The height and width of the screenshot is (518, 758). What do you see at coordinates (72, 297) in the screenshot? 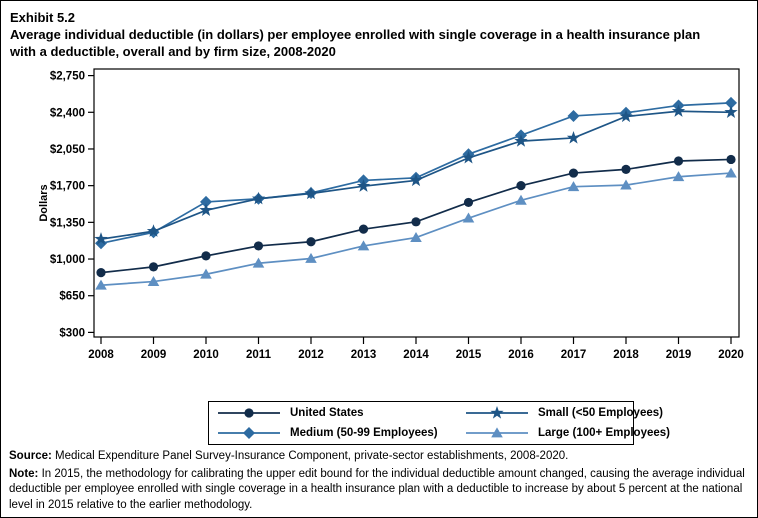
I see `y-tick-label: $650` at bounding box center [72, 297].